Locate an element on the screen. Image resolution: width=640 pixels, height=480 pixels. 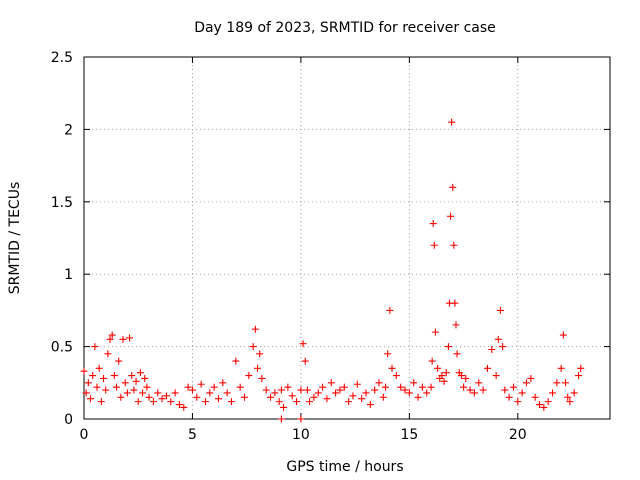
x-axis-label: GPS time / hours is located at coordinates (344, 467).